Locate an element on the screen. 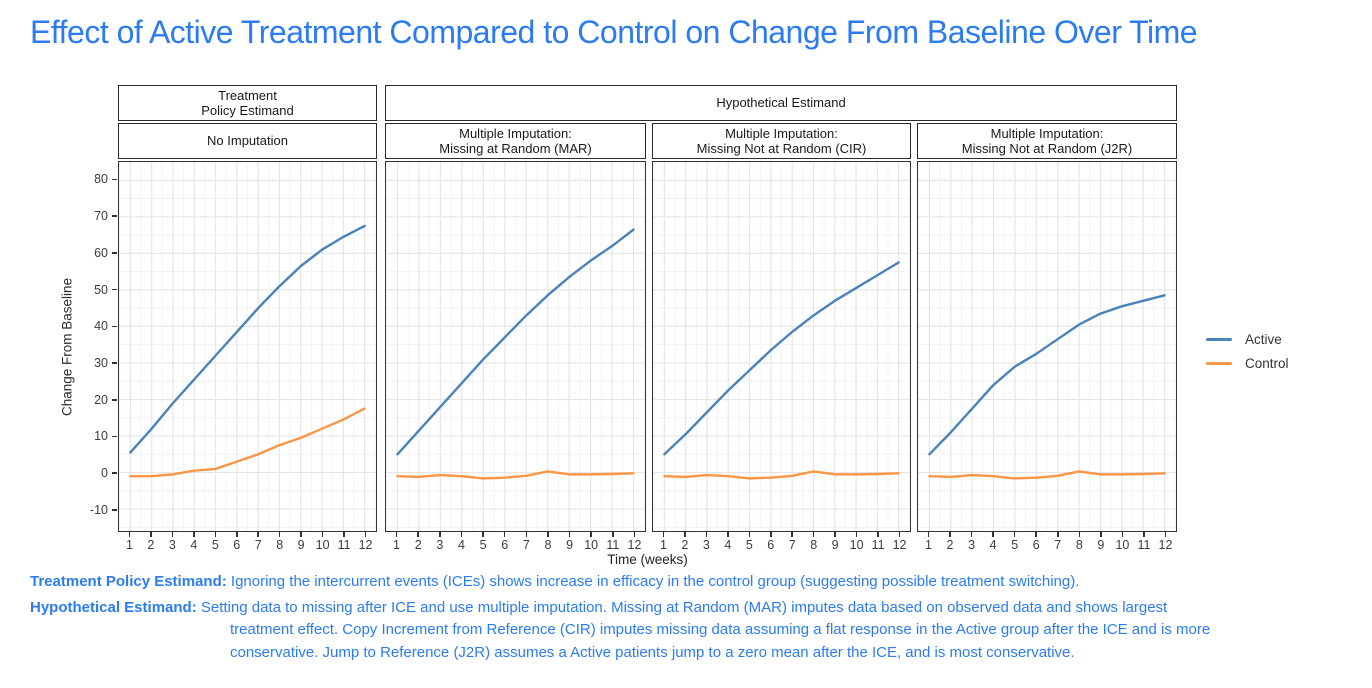 The image size is (1372, 688). legend: Active Control is located at coordinates (1247, 356).